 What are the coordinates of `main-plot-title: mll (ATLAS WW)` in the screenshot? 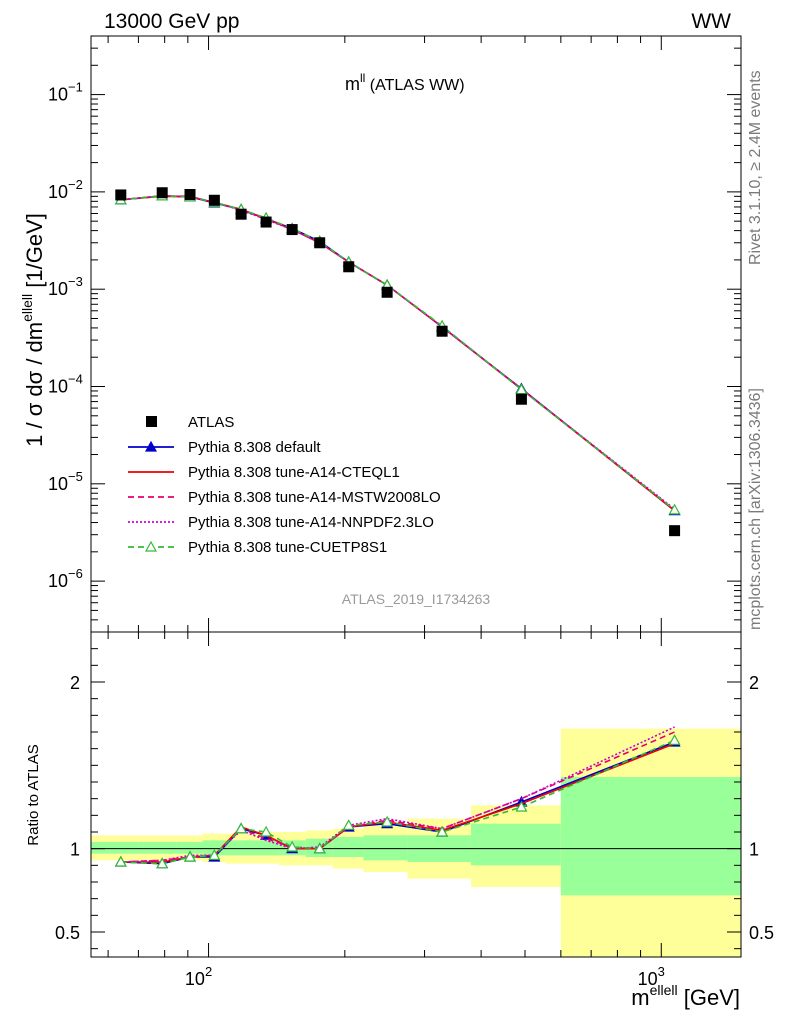 It's located at (405, 82).